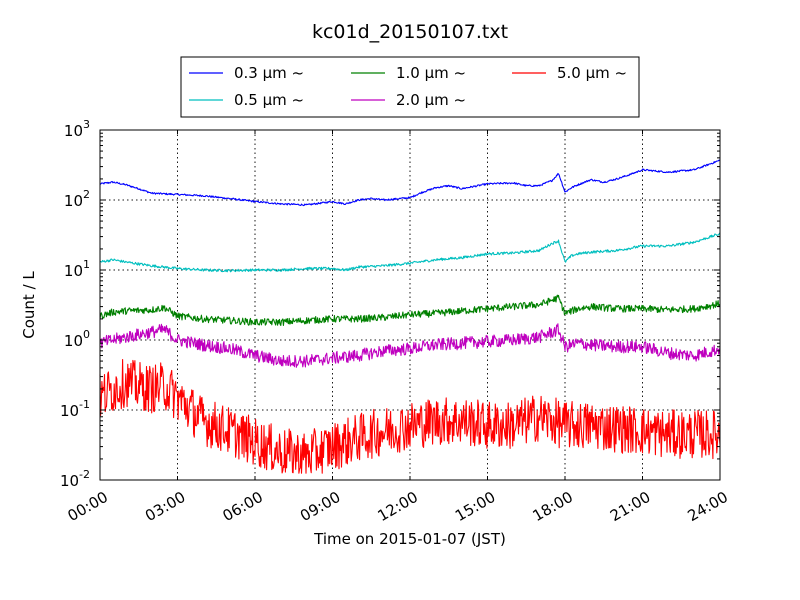 Image resolution: width=800 pixels, height=600 pixels. What do you see at coordinates (77, 339) in the screenshot?
I see `y-tick-label: 10⁰` at bounding box center [77, 339].